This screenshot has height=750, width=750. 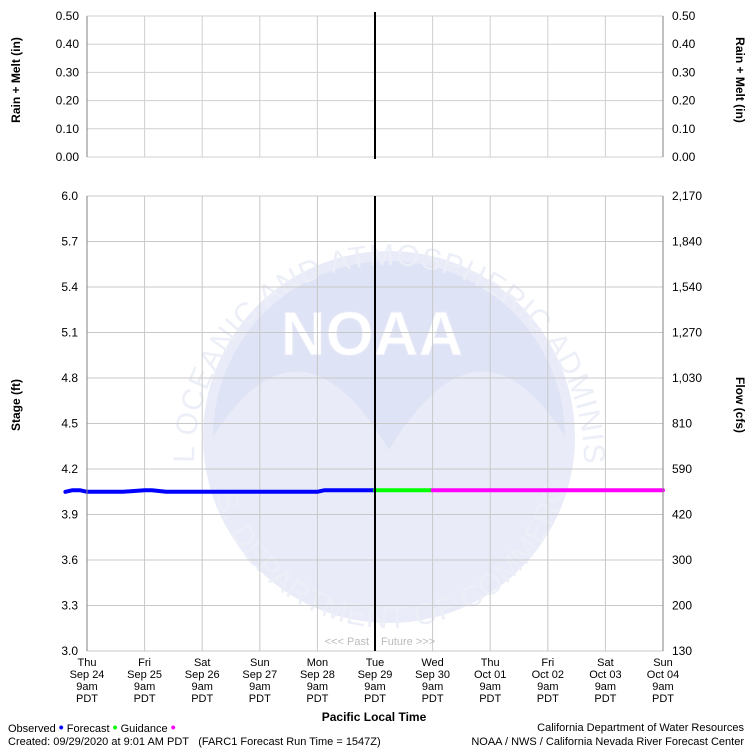 I want to click on flow-ytick: 200, so click(x=682, y=606).